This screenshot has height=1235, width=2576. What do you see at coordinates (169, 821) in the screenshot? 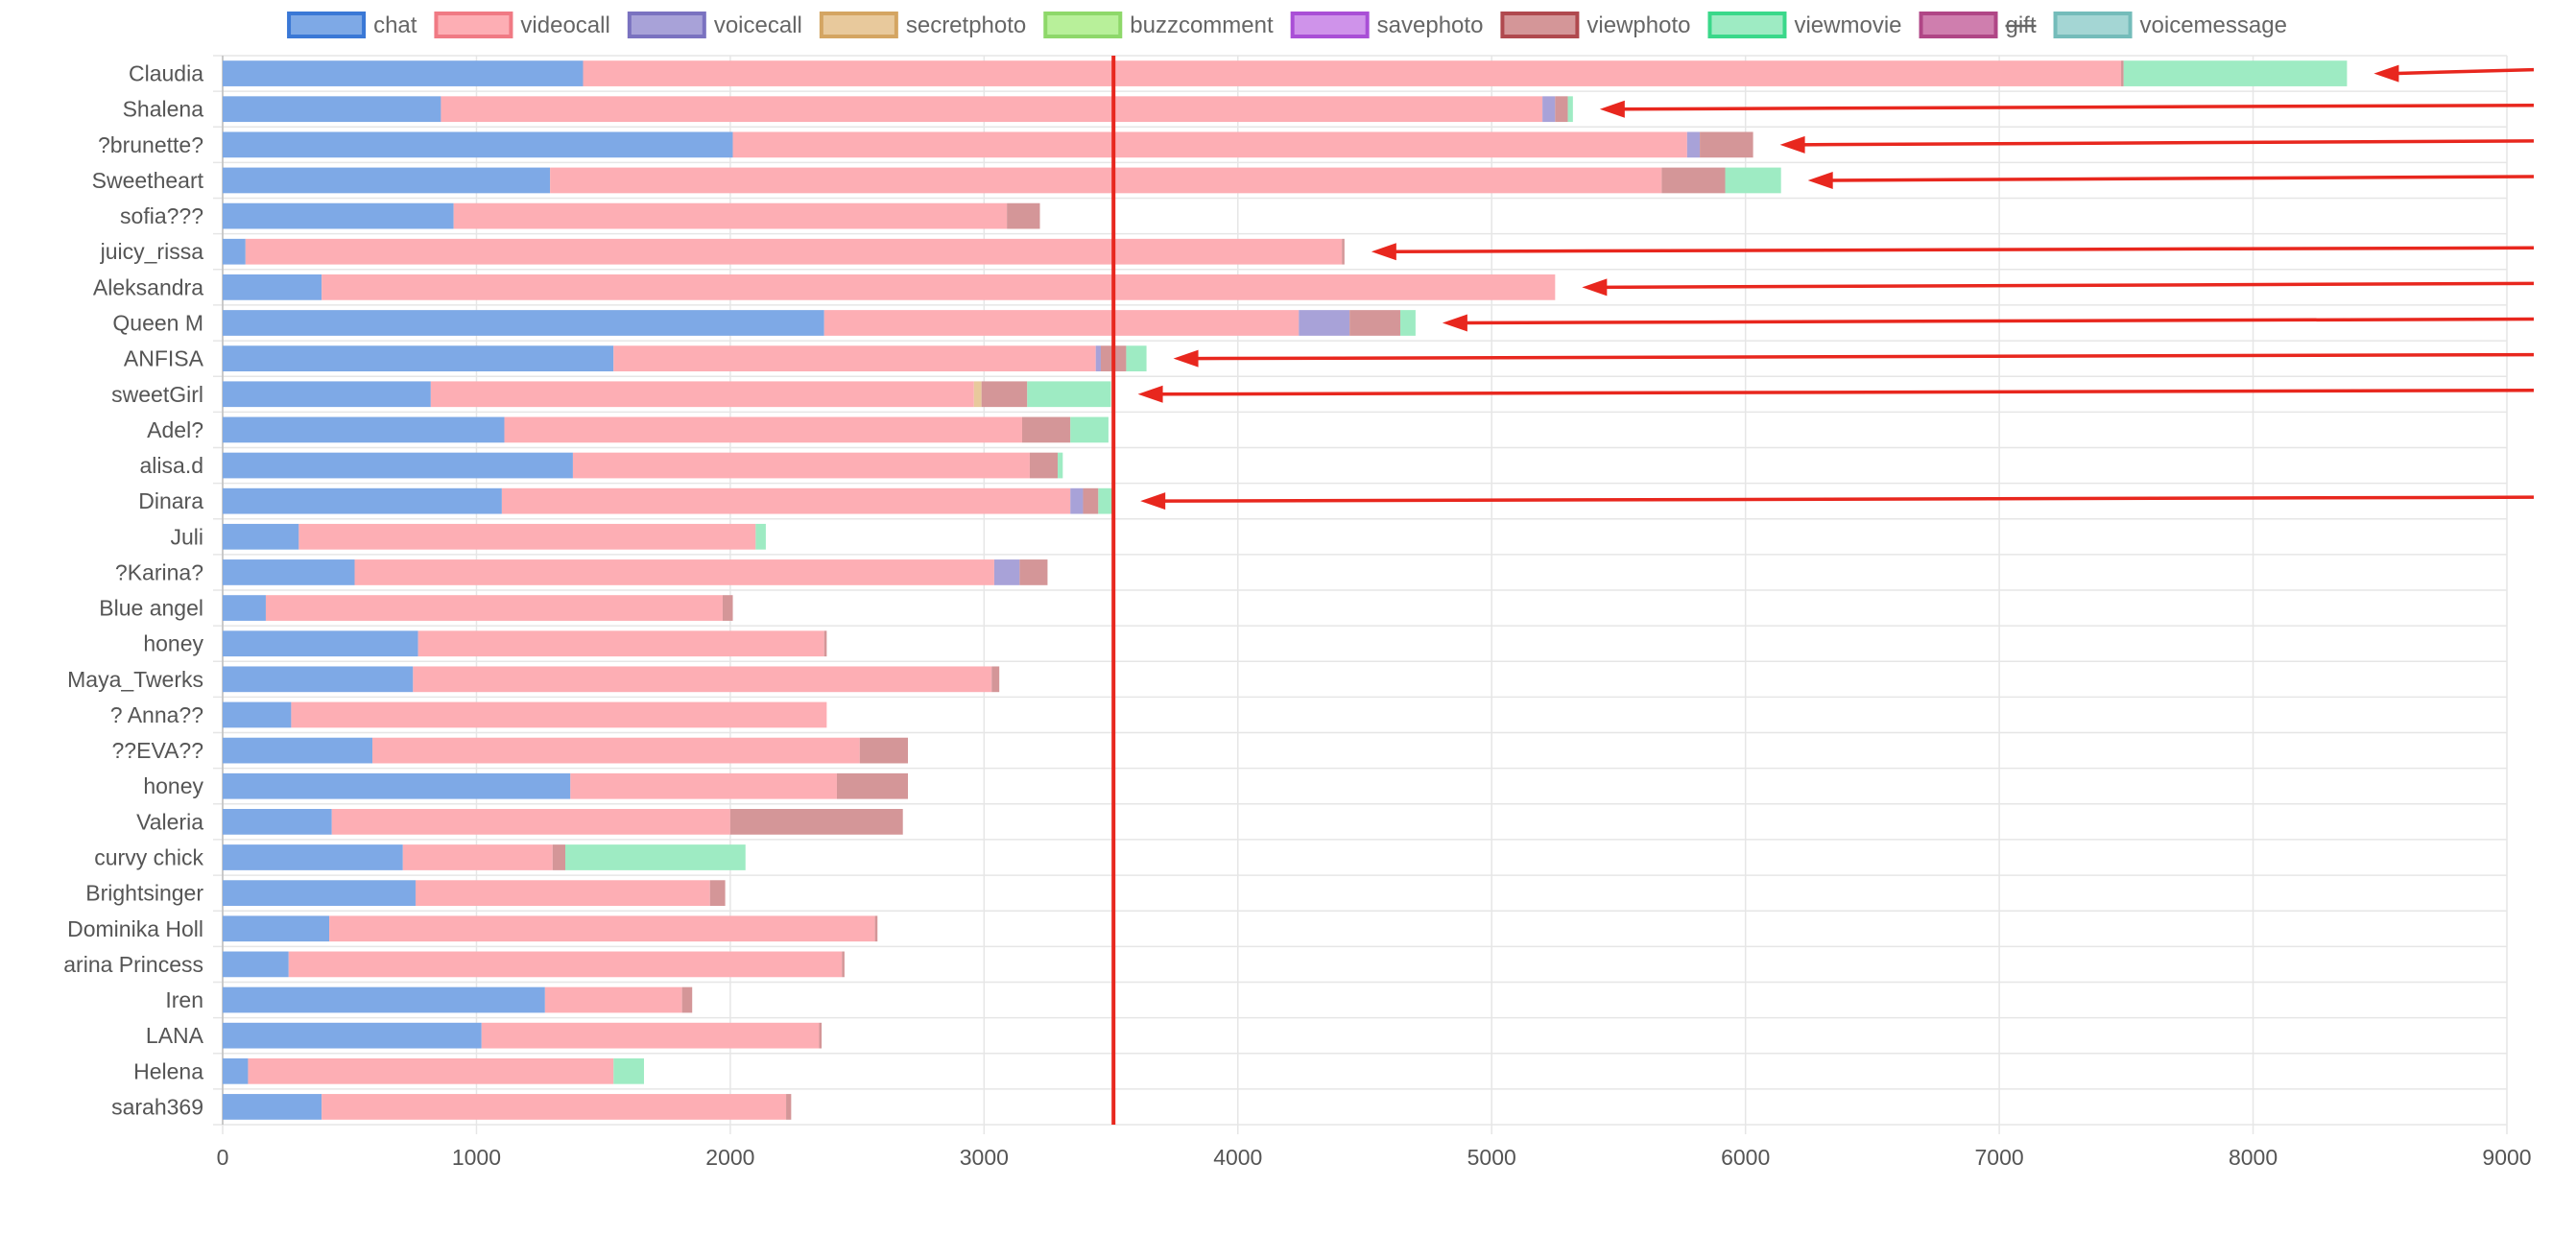
I see `category-label: Valeria` at bounding box center [169, 821].